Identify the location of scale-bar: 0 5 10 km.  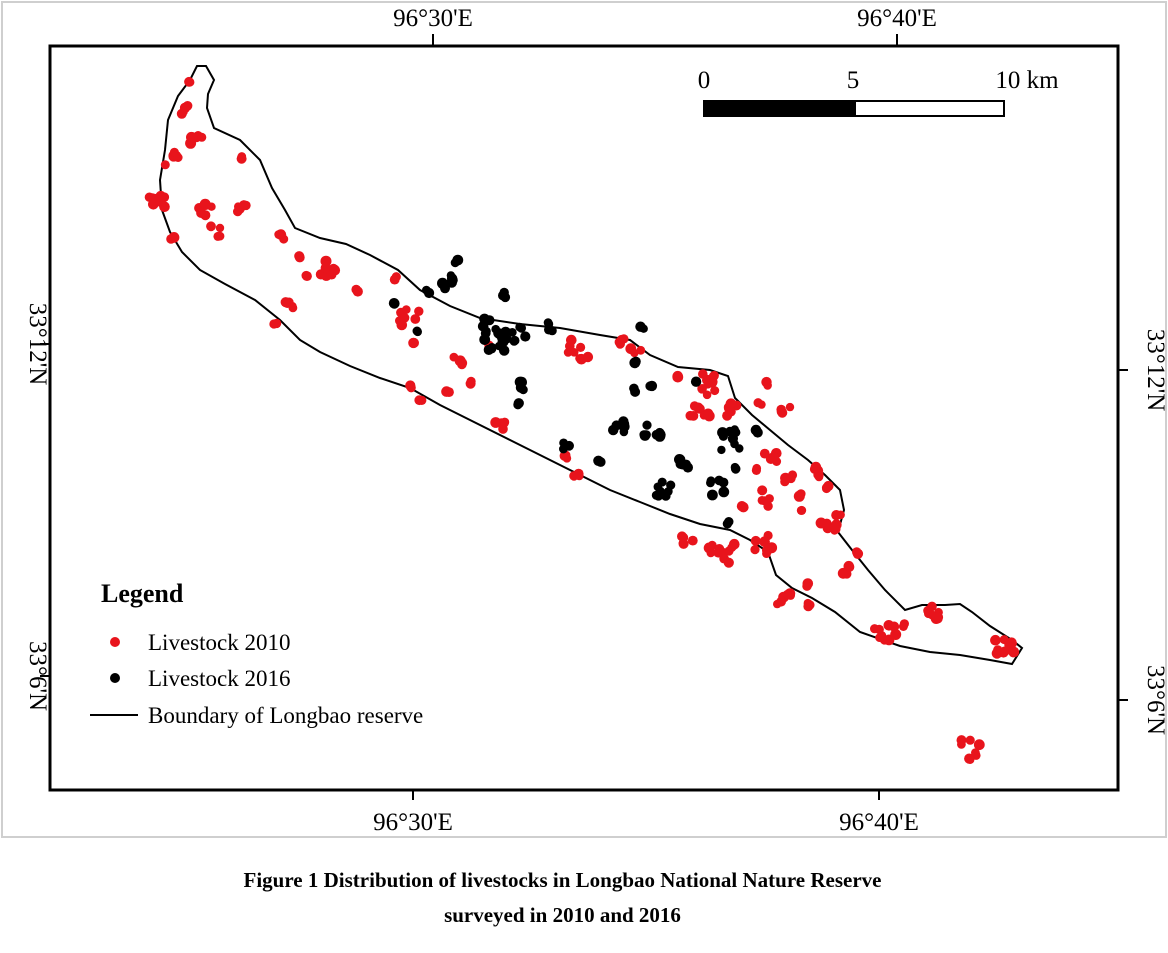
(878, 92).